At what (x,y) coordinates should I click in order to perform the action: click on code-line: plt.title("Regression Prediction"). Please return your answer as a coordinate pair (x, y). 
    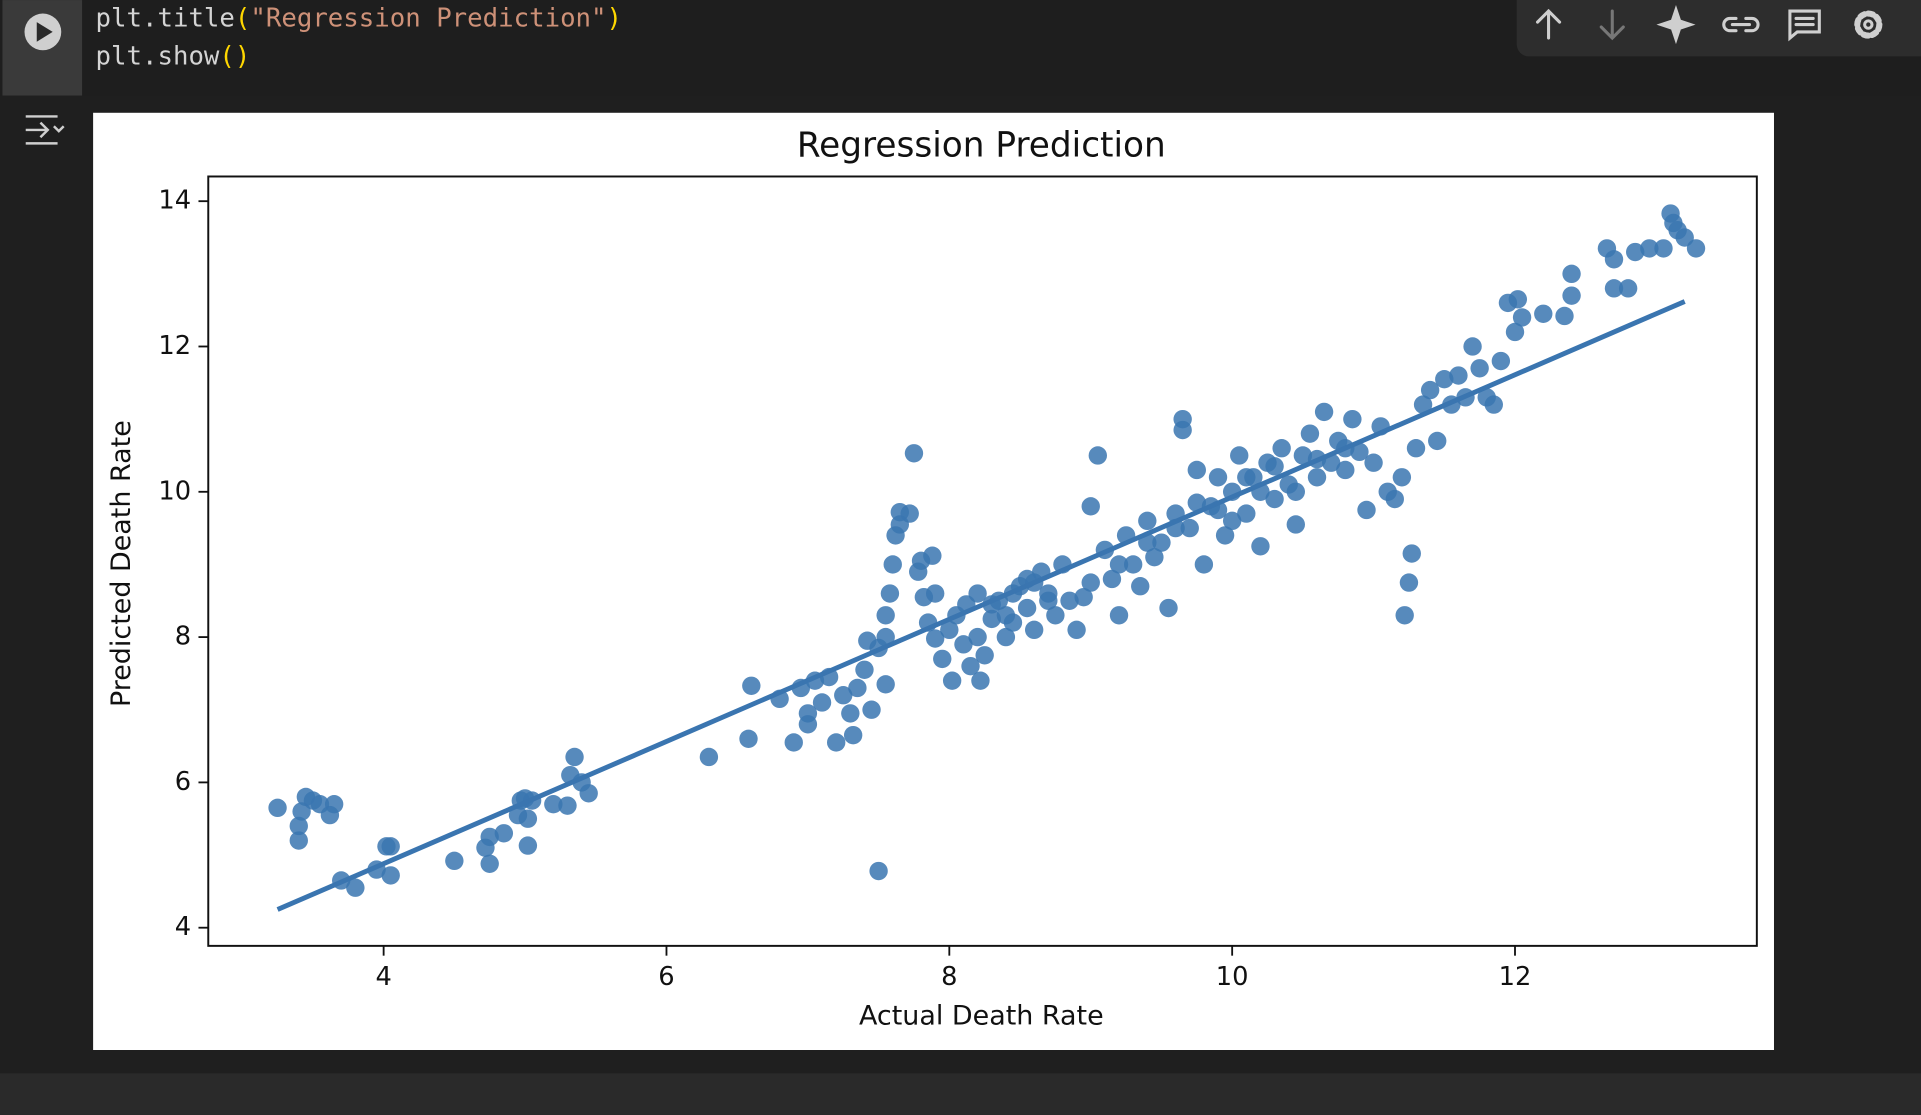
    Looking at the image, I should click on (359, 18).